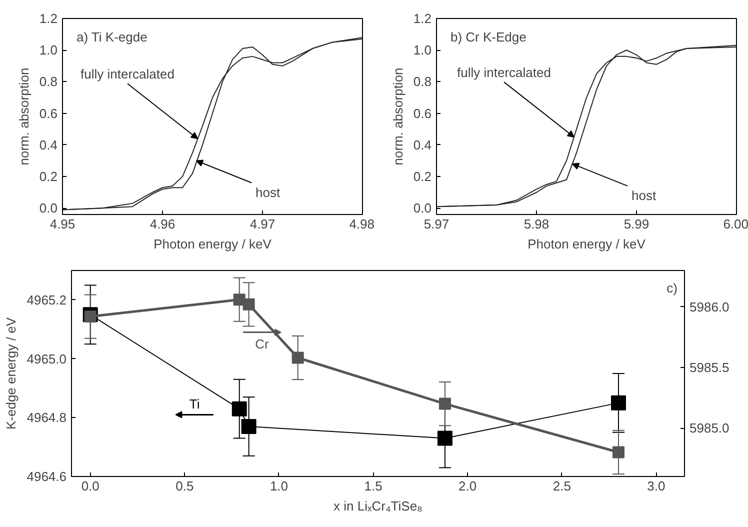 The height and width of the screenshot is (527, 748). I want to click on text: b) Cr K-Edge, so click(488, 37).